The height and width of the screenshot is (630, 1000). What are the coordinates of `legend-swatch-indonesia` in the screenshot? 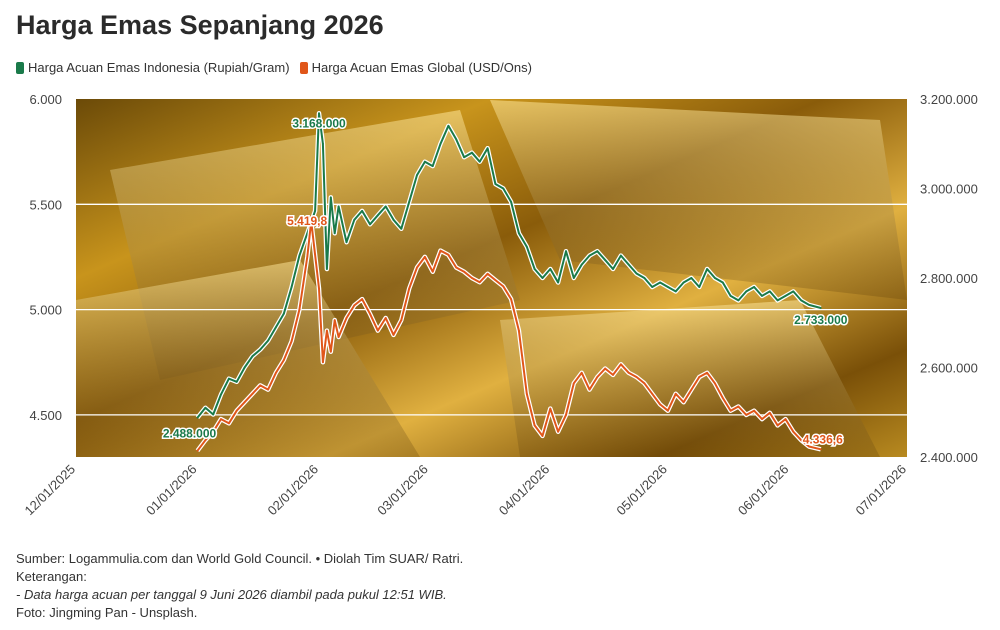 It's located at (20, 67).